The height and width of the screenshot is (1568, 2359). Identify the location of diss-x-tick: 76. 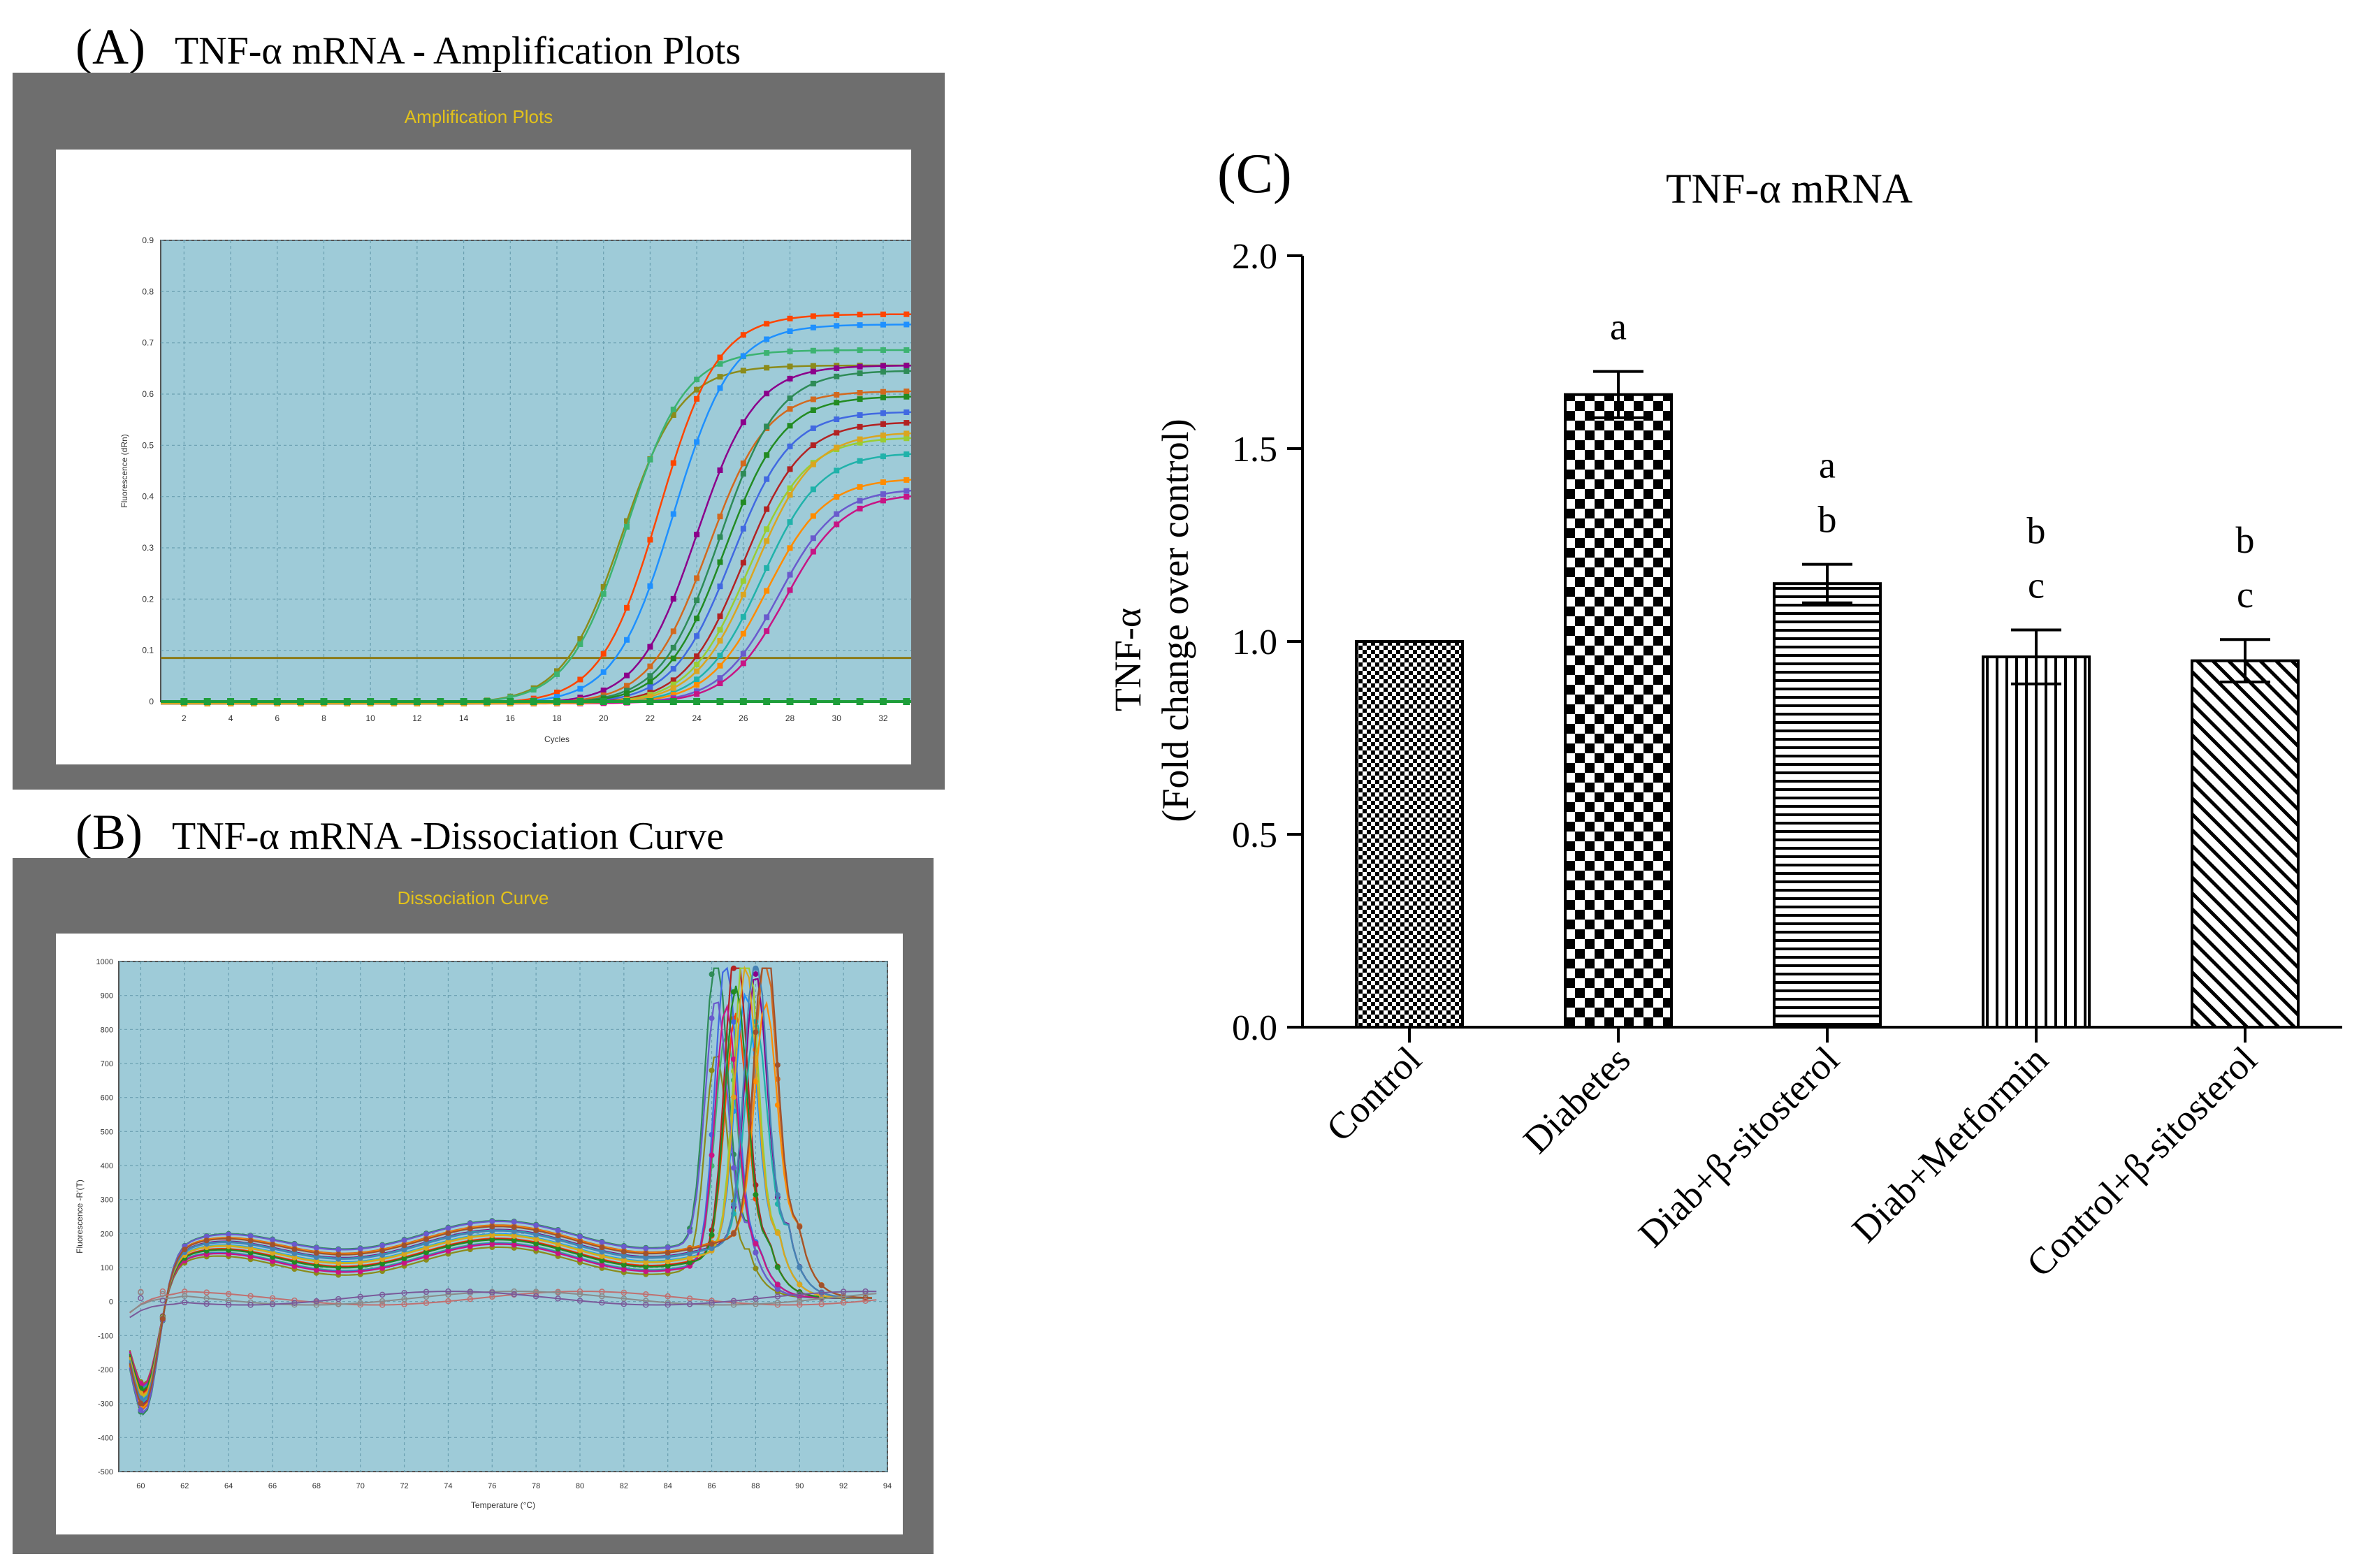
(492, 1486).